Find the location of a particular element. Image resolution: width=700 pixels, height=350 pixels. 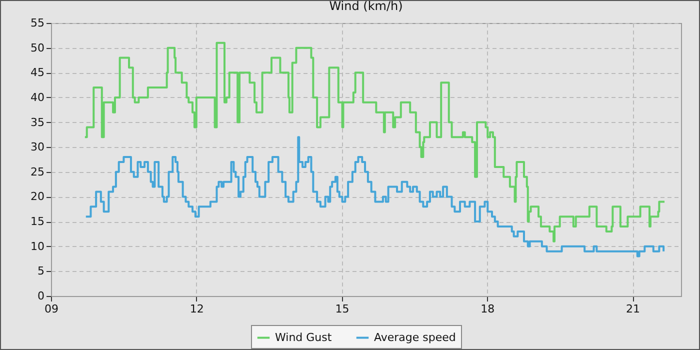

y-tick-label: 35 is located at coordinates (37, 122).